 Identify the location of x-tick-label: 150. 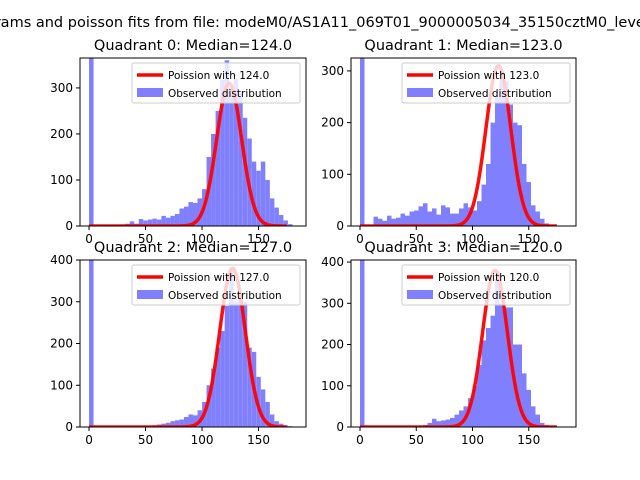
(258, 239).